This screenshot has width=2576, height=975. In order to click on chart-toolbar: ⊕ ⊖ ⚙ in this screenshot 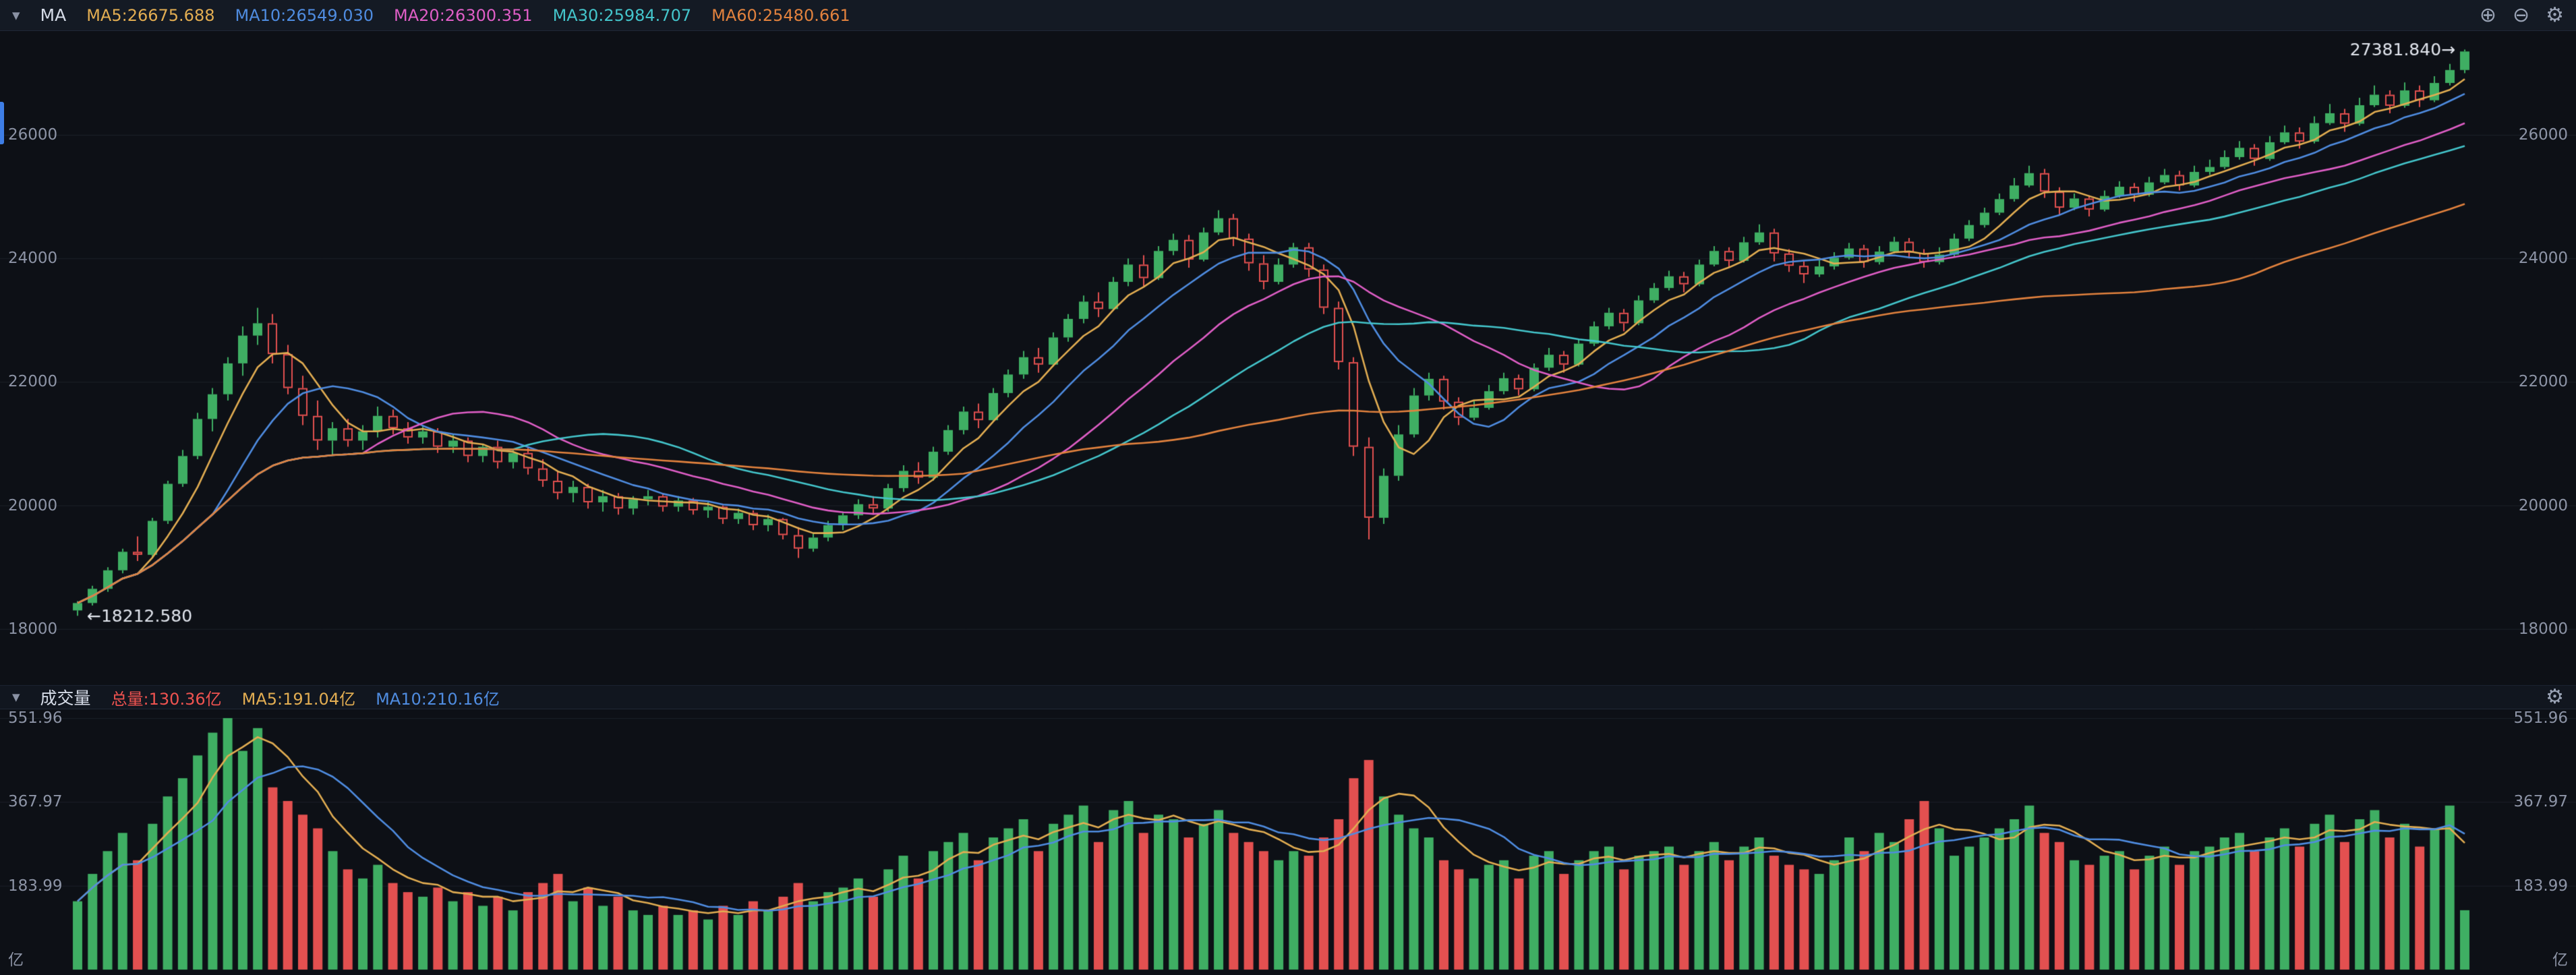, I will do `click(2522, 16)`.